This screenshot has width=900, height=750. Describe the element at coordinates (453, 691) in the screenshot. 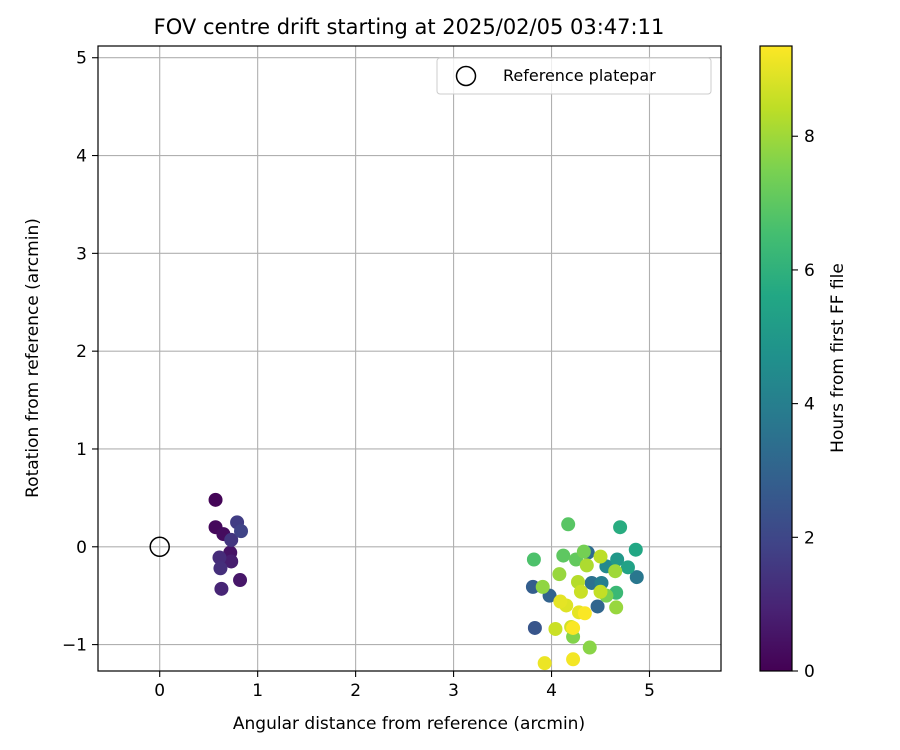

I see `x-tick-label: 3` at that location.